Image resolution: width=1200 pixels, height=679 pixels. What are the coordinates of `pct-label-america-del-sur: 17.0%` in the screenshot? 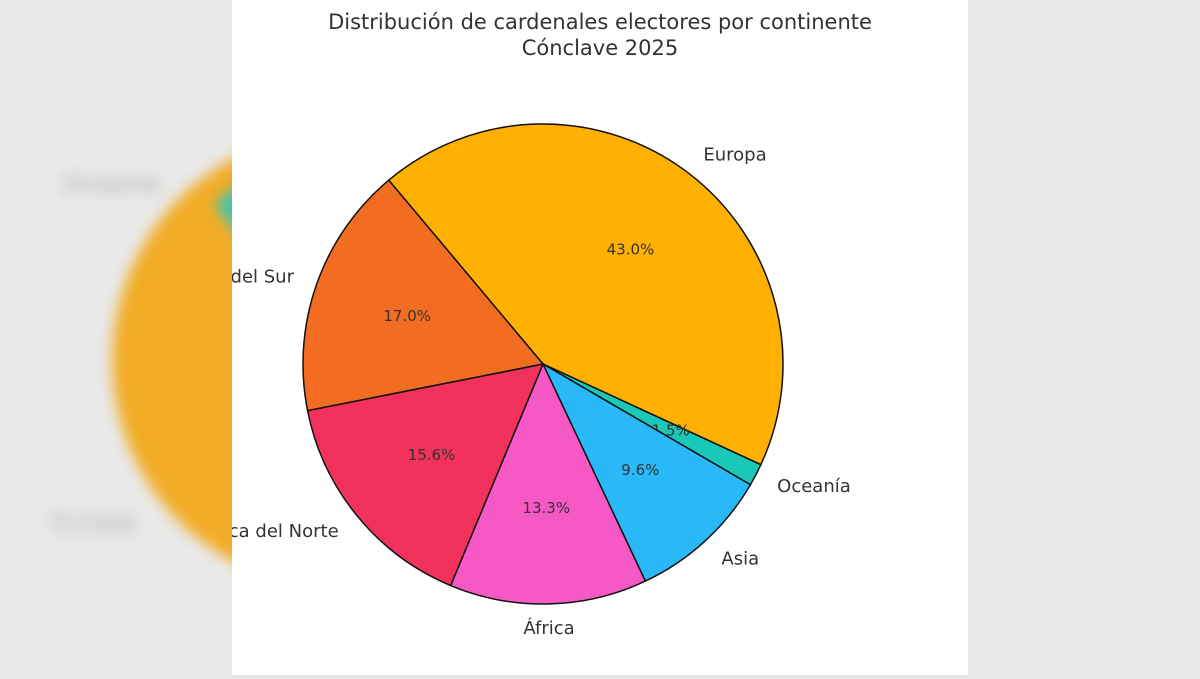 It's located at (407, 316).